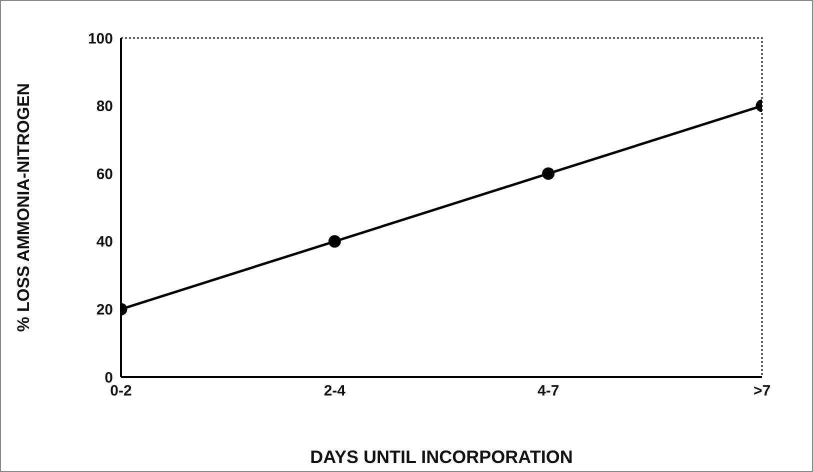 This screenshot has height=472, width=813. I want to click on x-tick-label: >7, so click(762, 391).